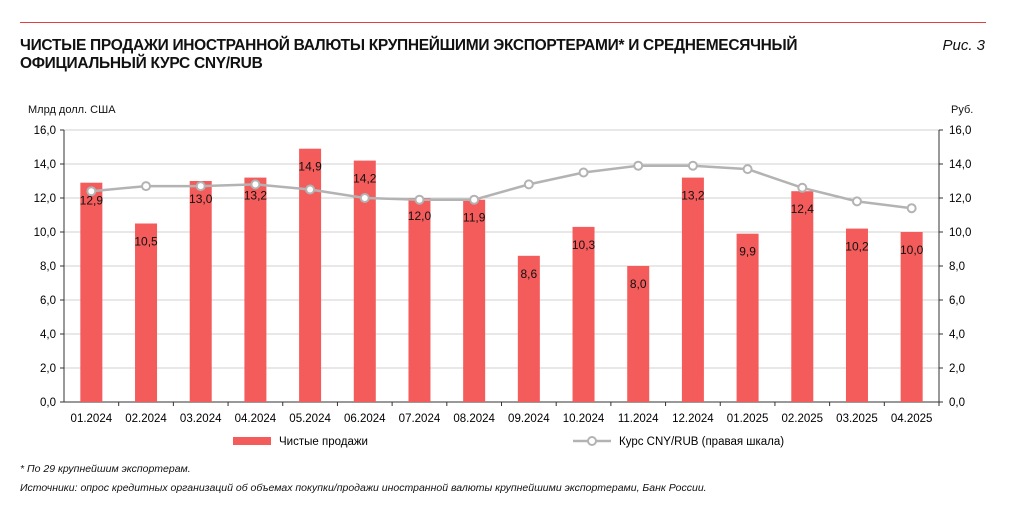 This screenshot has width=1015, height=518. Describe the element at coordinates (638, 284) in the screenshot. I see `bar-data-label: 8,0` at that location.